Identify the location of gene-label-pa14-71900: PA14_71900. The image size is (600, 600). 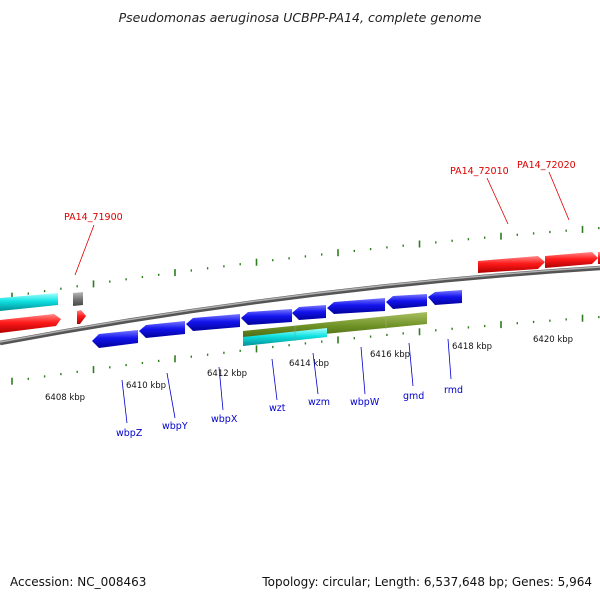
(93, 217).